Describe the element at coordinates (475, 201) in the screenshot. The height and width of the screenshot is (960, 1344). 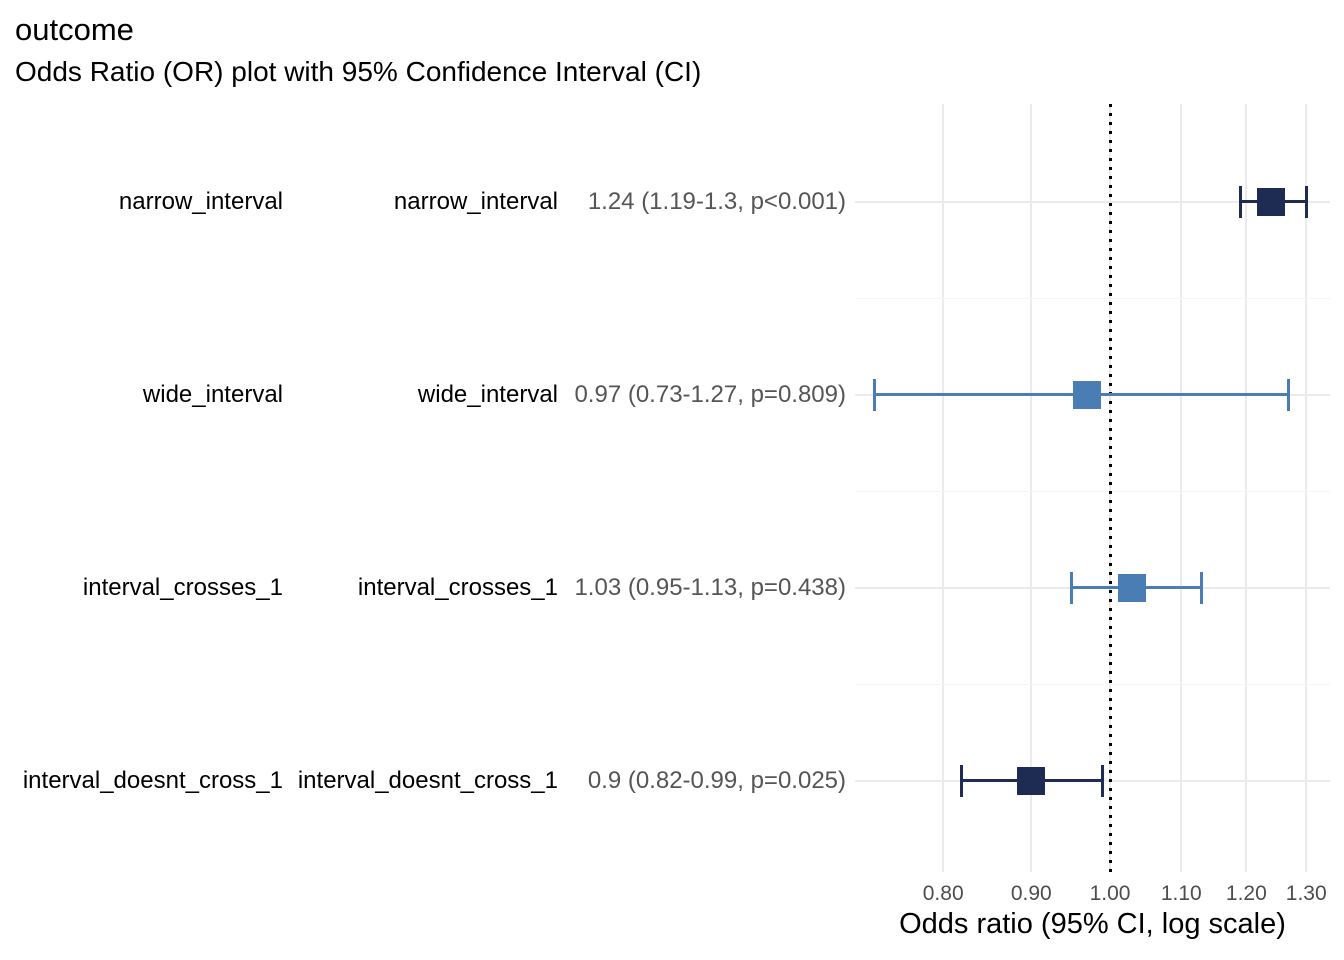
I see `row-group-label: narrow_interval` at that location.